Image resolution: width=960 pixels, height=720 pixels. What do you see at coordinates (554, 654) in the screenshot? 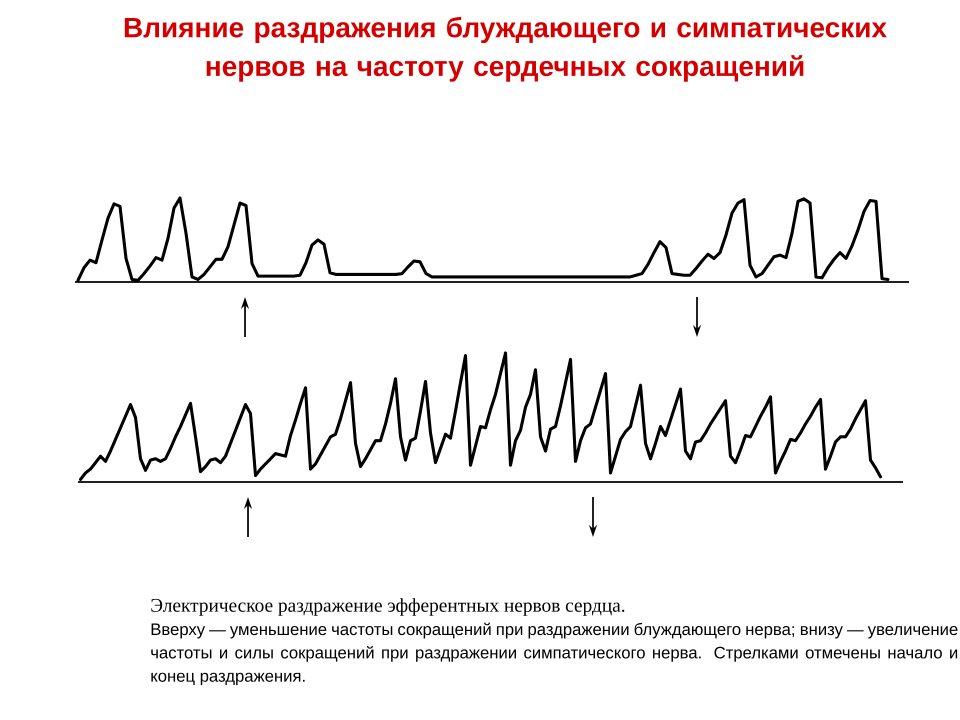
I see `text: Вверху — уменьшение частоты сокращений при раздражении блуждающего нерва; внизу — увеличение частоты и силы сокращений при раздражении симпатического нерва. Стрелками отмечены начало и конец раздражения.` at bounding box center [554, 654].